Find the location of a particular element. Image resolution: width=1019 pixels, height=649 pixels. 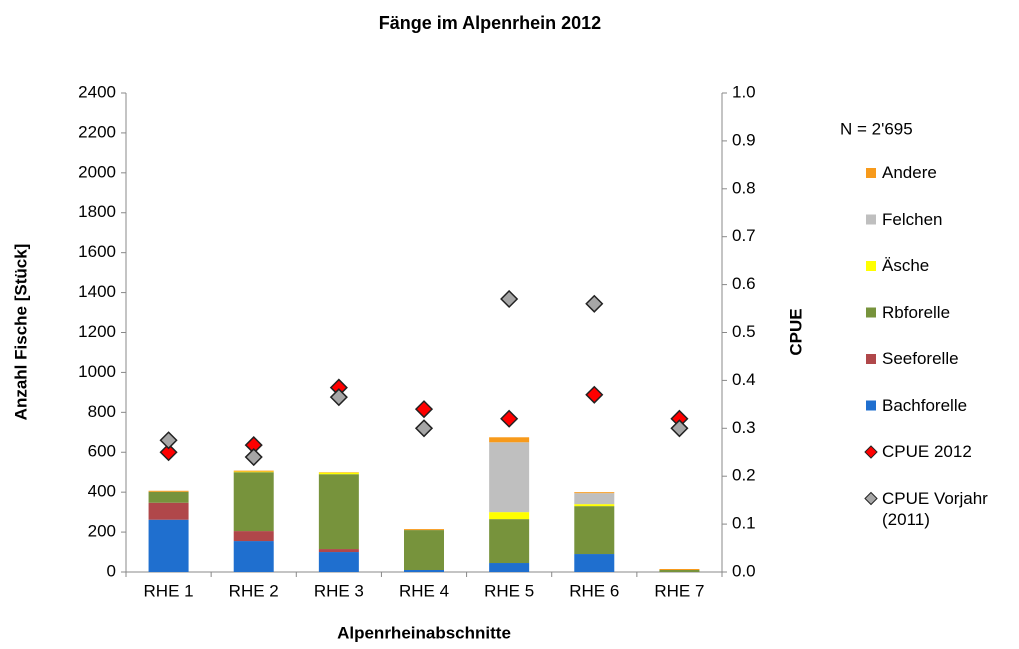

legend-item: Felchen is located at coordinates (912, 219).